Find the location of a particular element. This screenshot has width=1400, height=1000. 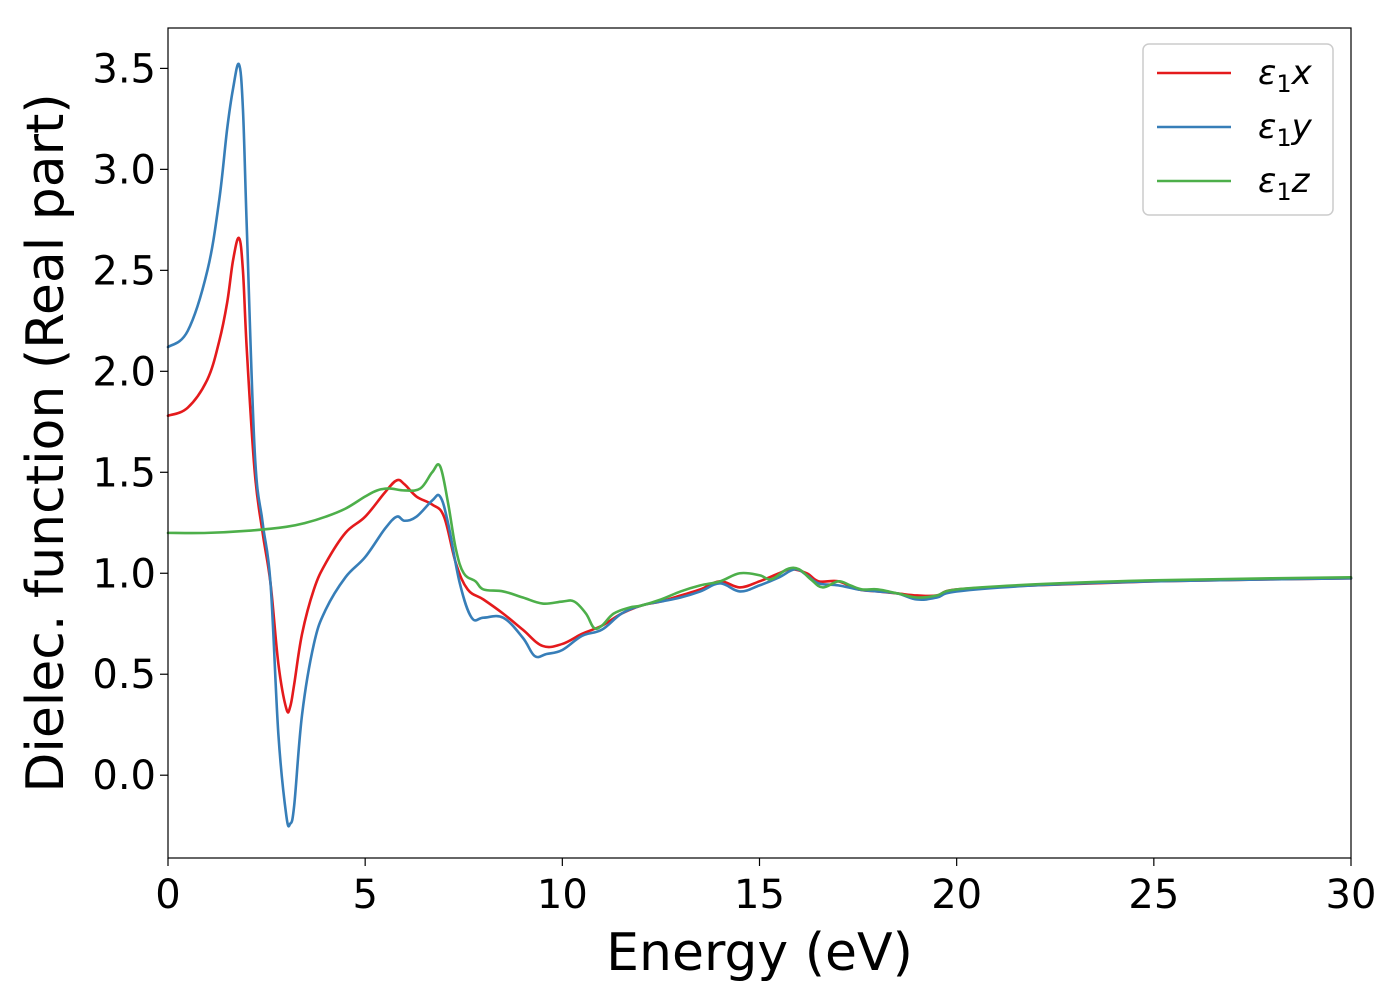

y-tick-label: 1.0 is located at coordinates (124, 574).